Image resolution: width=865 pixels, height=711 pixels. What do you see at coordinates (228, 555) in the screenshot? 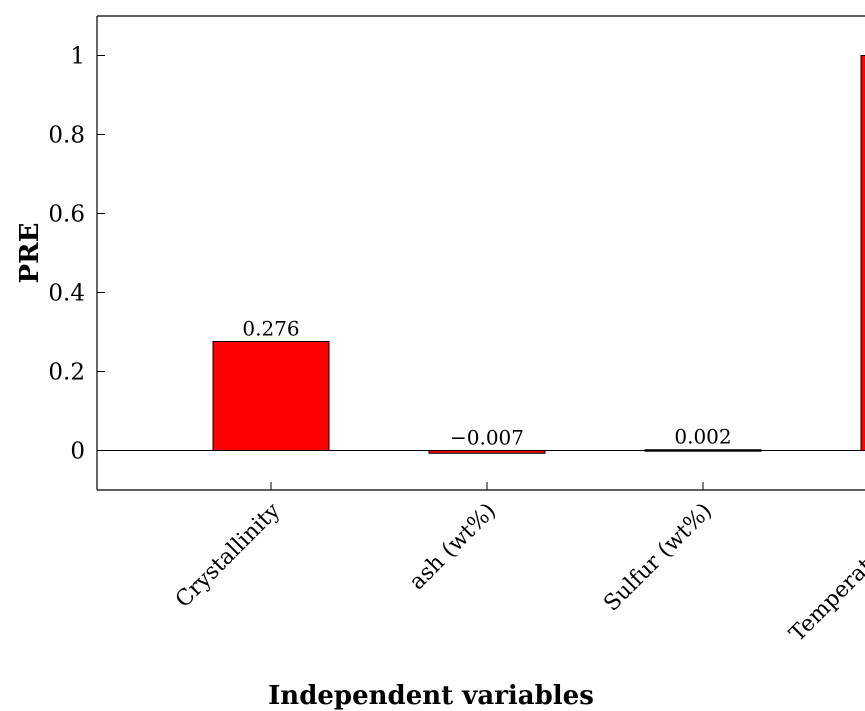
I see `x-tick-label: Crystallinity` at bounding box center [228, 555].